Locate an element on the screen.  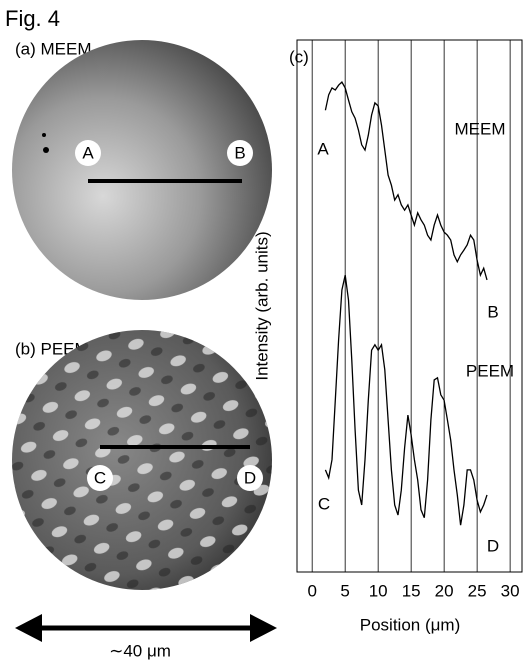
marker-label: B is located at coordinates (239, 152).